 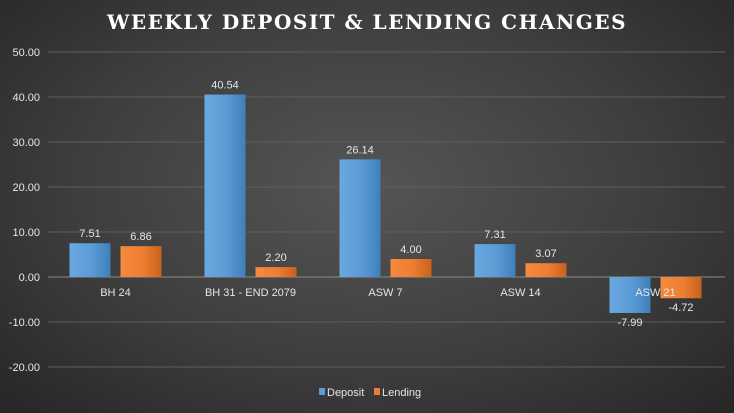 What do you see at coordinates (89, 234) in the screenshot?
I see `deposit-data-label: 7.51` at bounding box center [89, 234].